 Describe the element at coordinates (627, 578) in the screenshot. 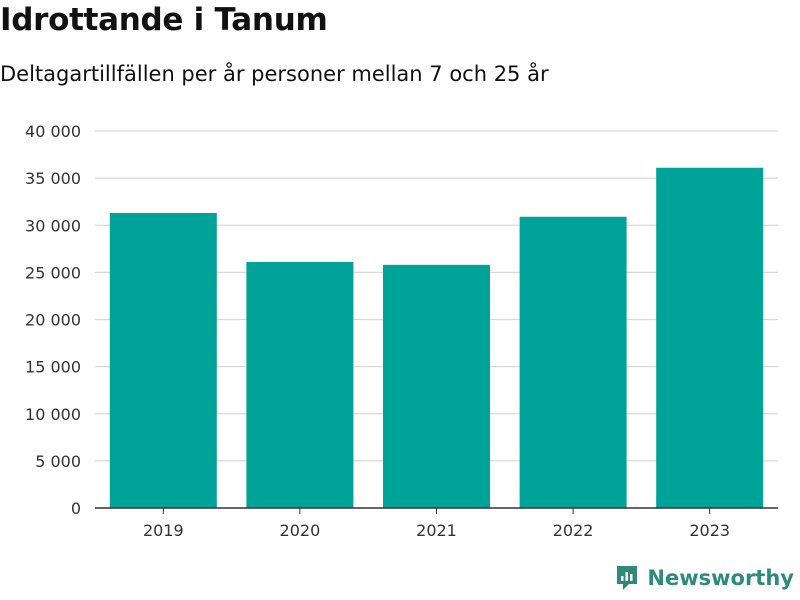

I see `newsworthy-logo-icon` at that location.